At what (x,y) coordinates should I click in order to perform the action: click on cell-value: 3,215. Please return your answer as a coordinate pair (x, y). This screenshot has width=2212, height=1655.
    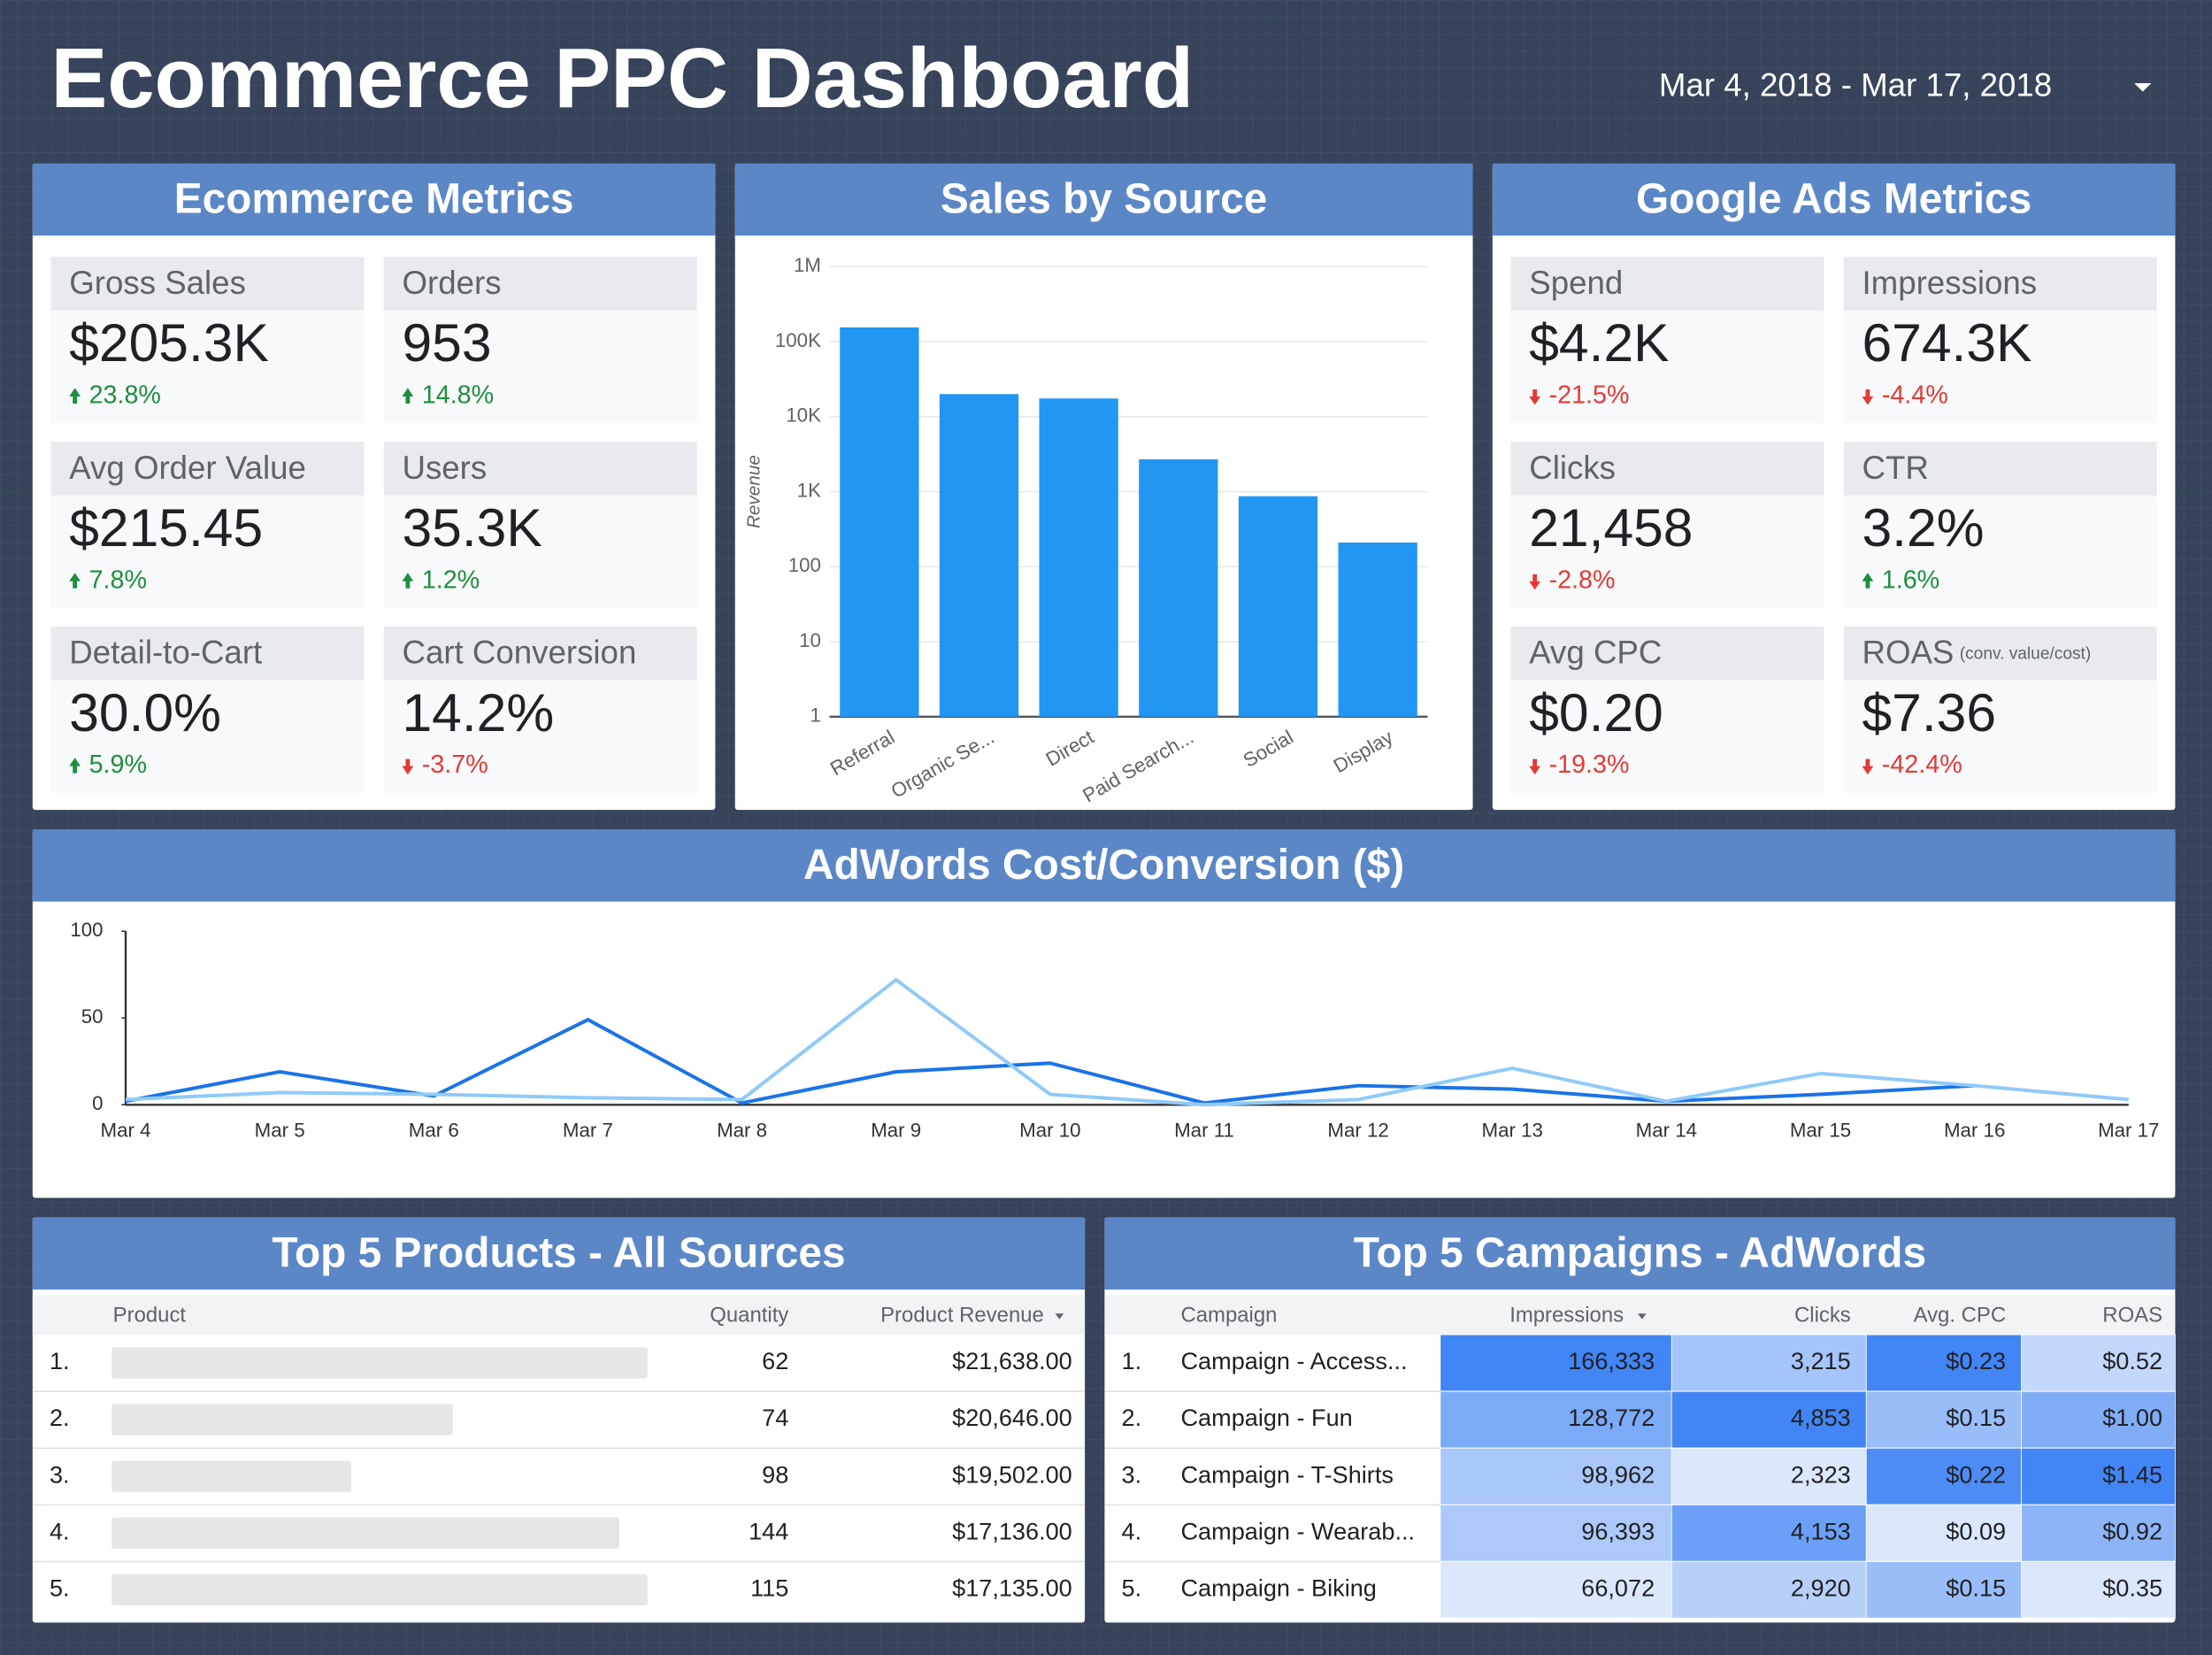
    Looking at the image, I should click on (1821, 1360).